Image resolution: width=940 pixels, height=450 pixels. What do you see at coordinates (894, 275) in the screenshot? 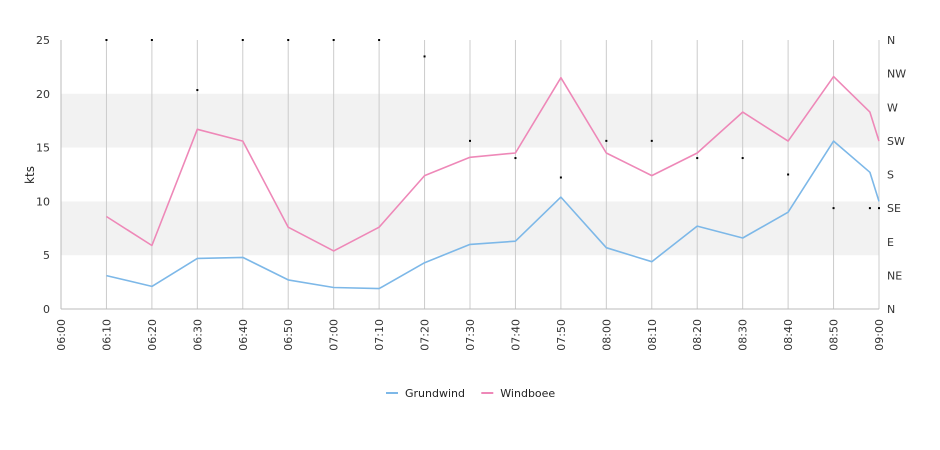
I see `direction-tick-label: NE` at bounding box center [894, 275].